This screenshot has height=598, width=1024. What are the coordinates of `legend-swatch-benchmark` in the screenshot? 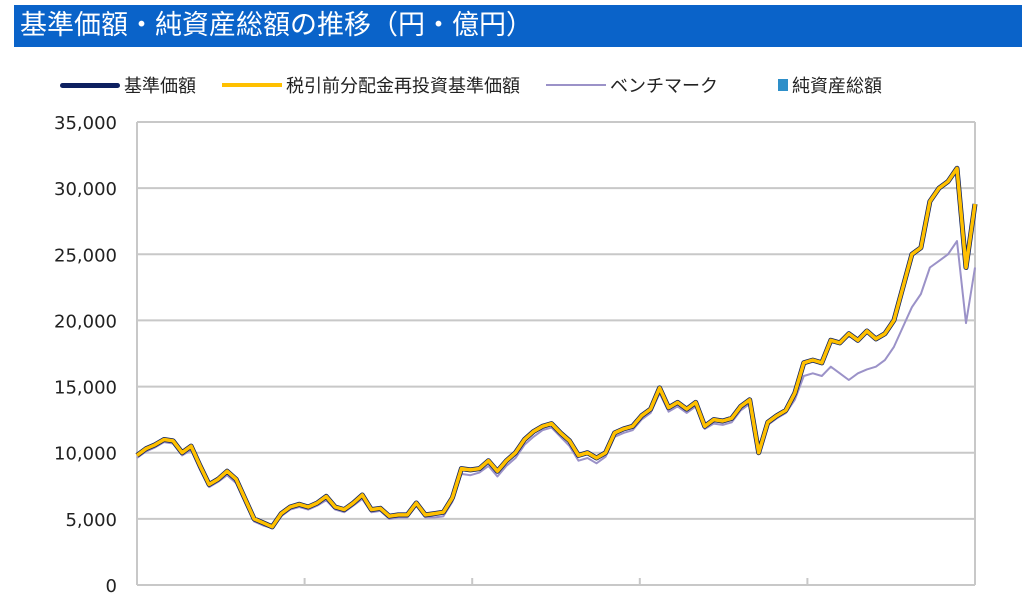 It's located at (576, 85).